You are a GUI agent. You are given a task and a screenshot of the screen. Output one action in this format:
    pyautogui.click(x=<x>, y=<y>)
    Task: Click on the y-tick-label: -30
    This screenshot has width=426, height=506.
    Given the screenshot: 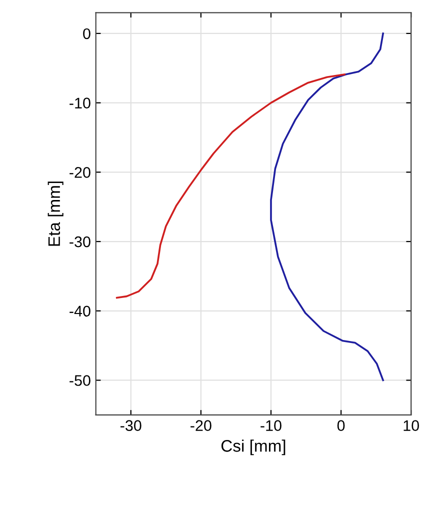 What is the action you would take?
    pyautogui.click(x=80, y=242)
    